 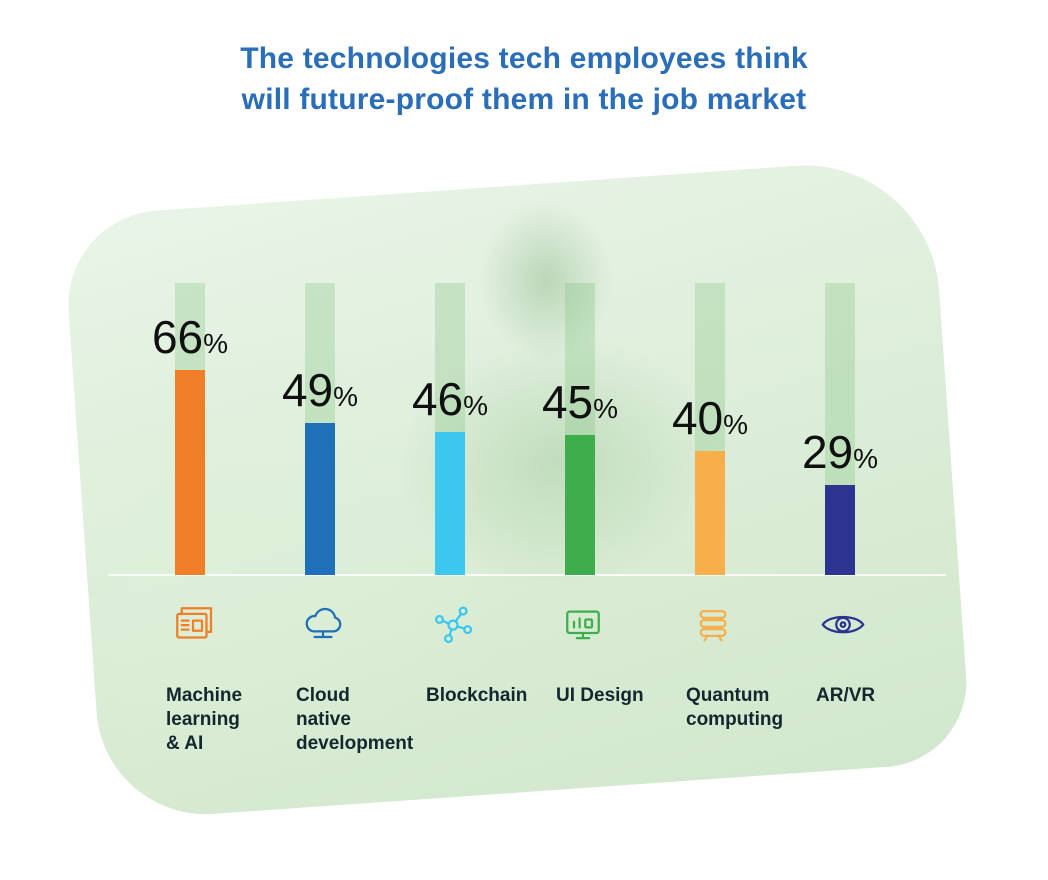 What do you see at coordinates (450, 503) in the screenshot?
I see `bar-blockchain` at bounding box center [450, 503].